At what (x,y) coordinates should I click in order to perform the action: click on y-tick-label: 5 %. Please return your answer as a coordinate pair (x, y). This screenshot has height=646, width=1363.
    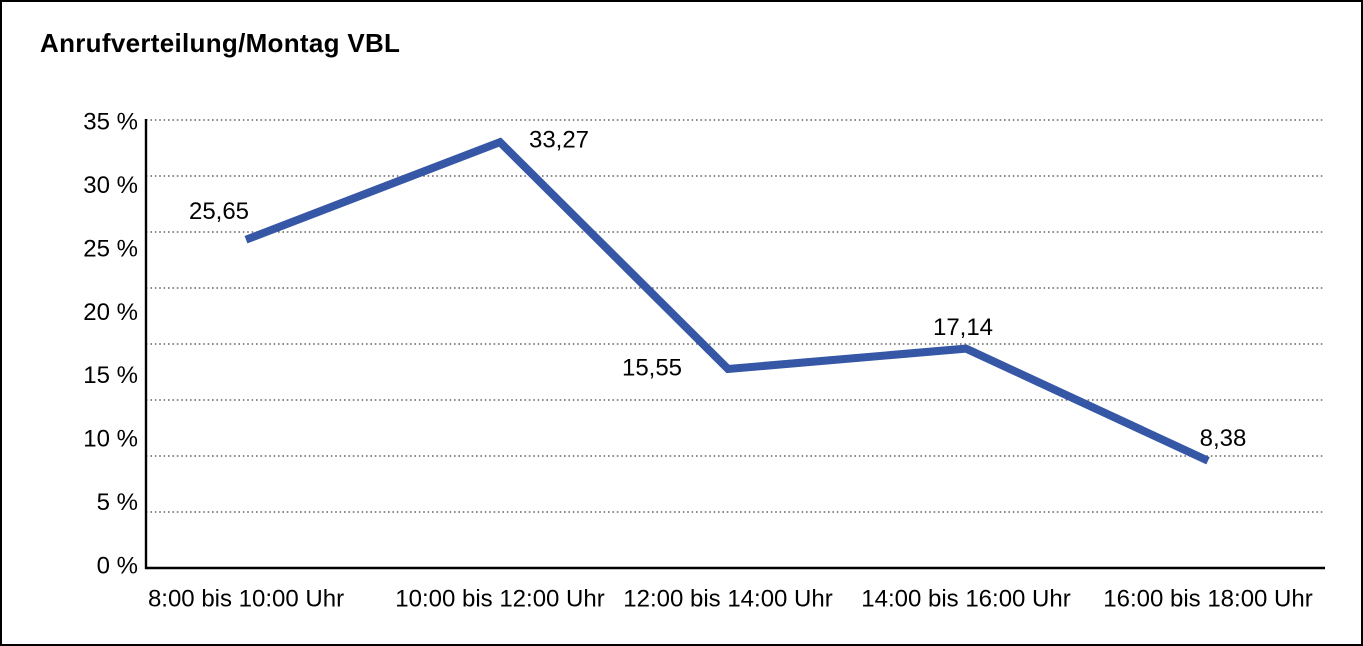
    Looking at the image, I should click on (117, 502).